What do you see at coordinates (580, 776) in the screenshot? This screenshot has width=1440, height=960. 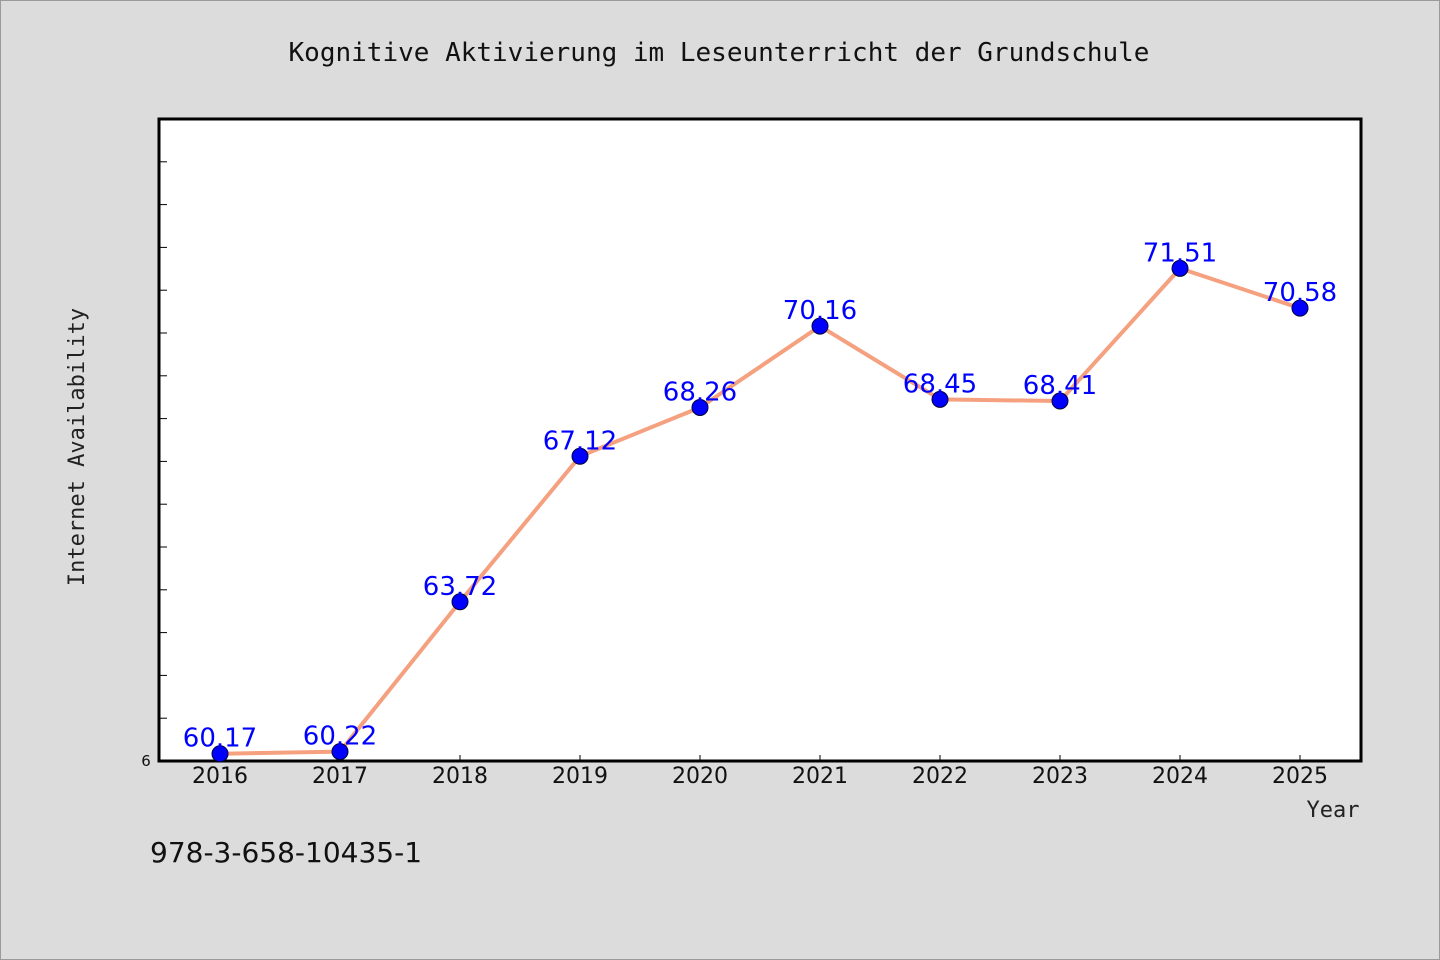 I see `x-tick-label: 2019` at bounding box center [580, 776].